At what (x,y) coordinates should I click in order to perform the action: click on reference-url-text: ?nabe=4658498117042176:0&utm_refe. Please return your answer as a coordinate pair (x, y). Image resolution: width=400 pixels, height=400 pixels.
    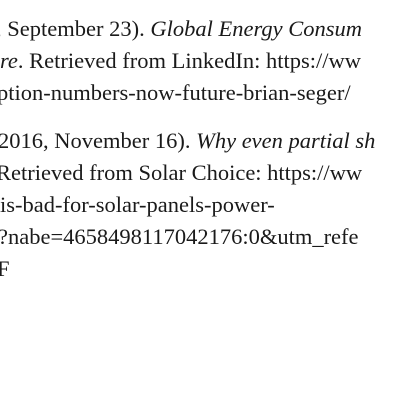
    Looking at the image, I should click on (179, 236).